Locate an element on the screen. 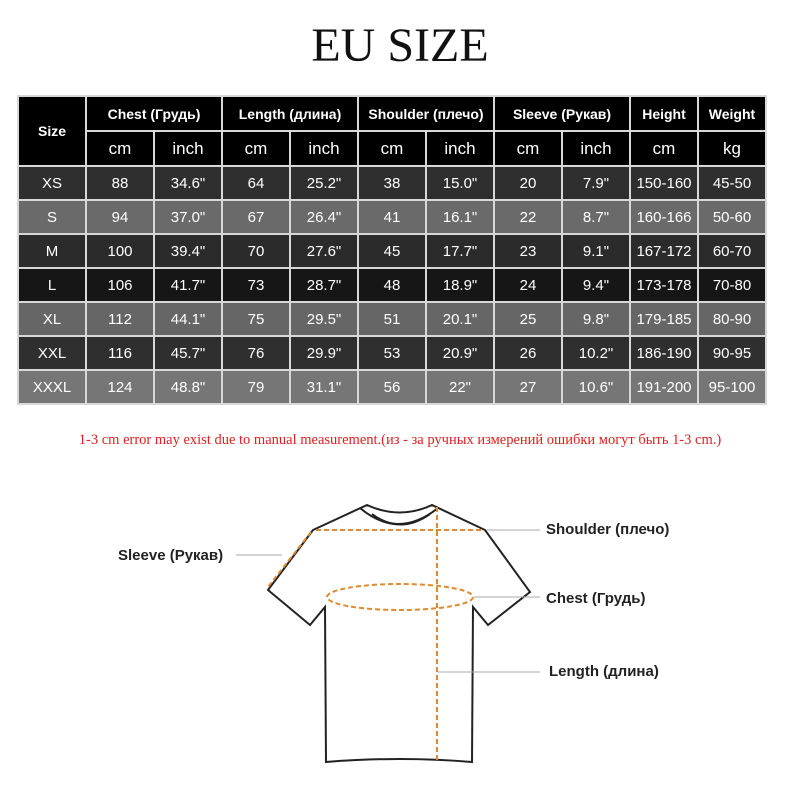  value-cell: 10.2" is located at coordinates (596, 353).